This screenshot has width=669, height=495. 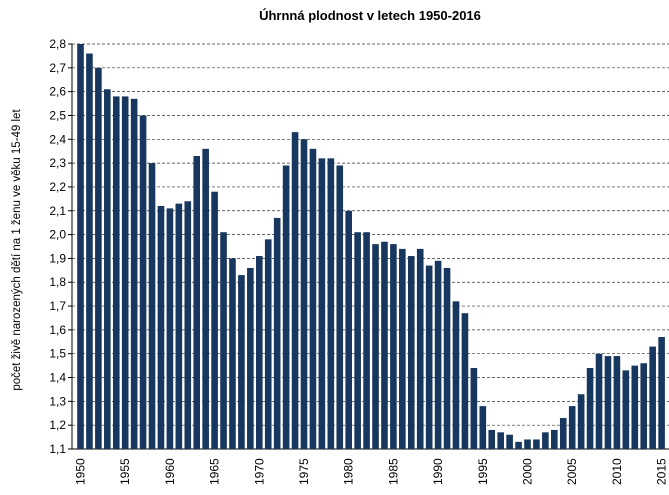 I want to click on y-tick-label: 2,3, so click(x=57, y=163).